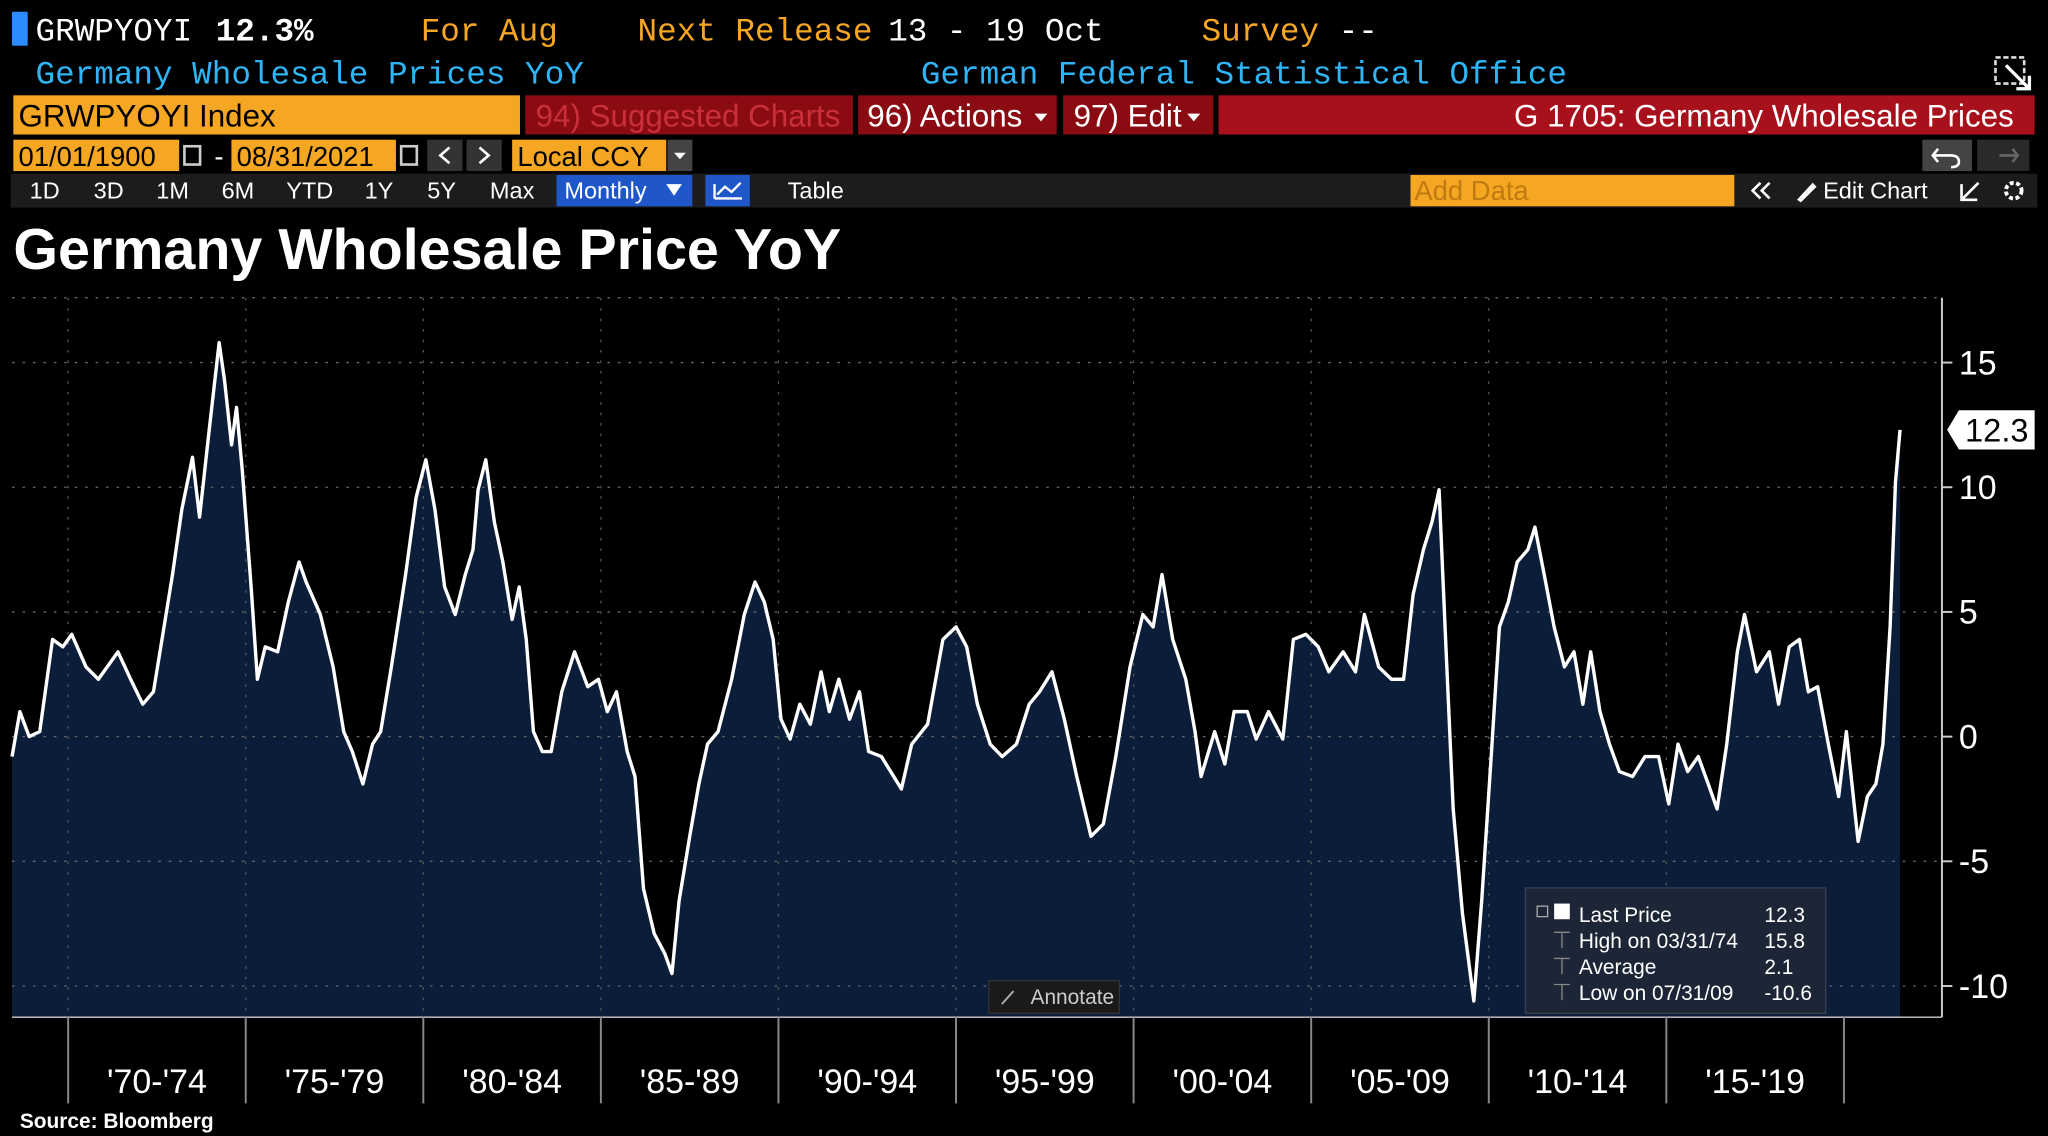  Describe the element at coordinates (117, 1121) in the screenshot. I see `source: Source: Bloomberg` at that location.